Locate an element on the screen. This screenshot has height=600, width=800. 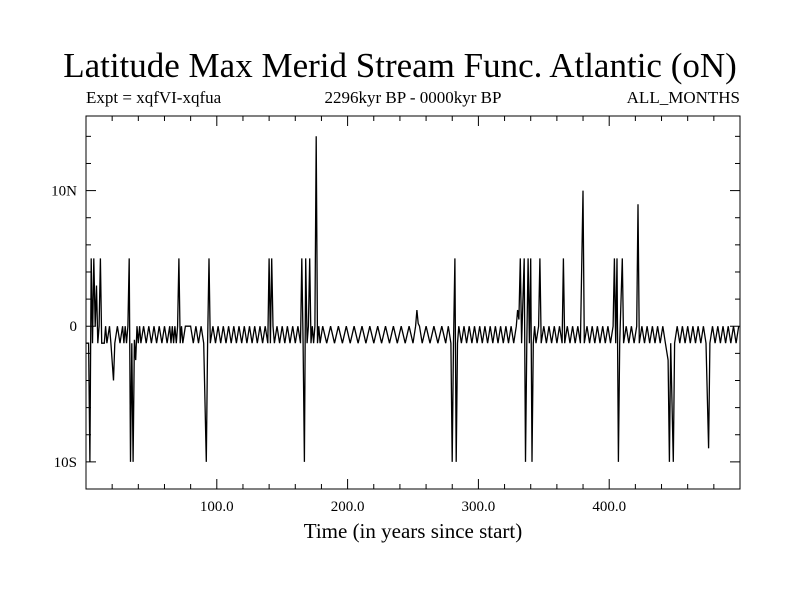
x-tick-label: 100.0 is located at coordinates (217, 507).